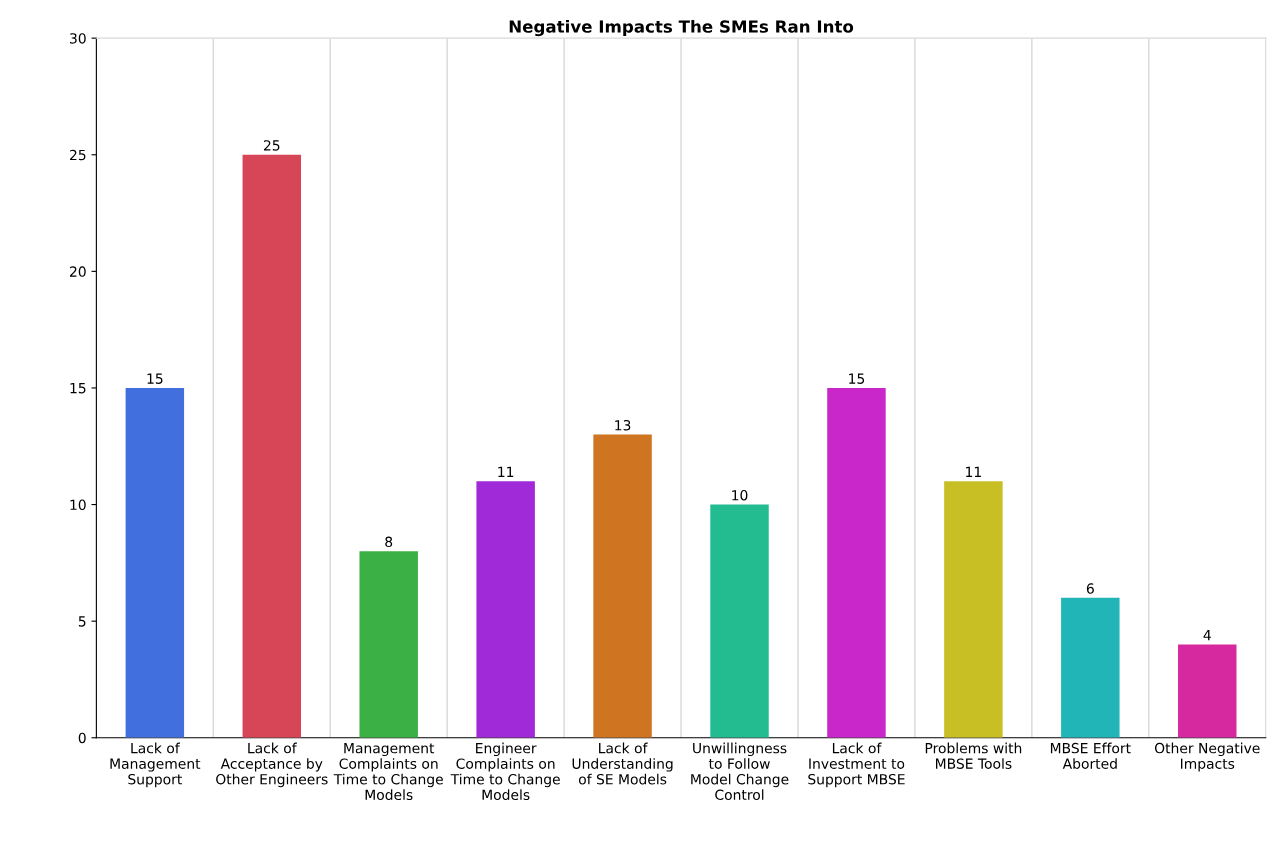  Describe the element at coordinates (623, 425) in the screenshot. I see `data-label: 13` at that location.